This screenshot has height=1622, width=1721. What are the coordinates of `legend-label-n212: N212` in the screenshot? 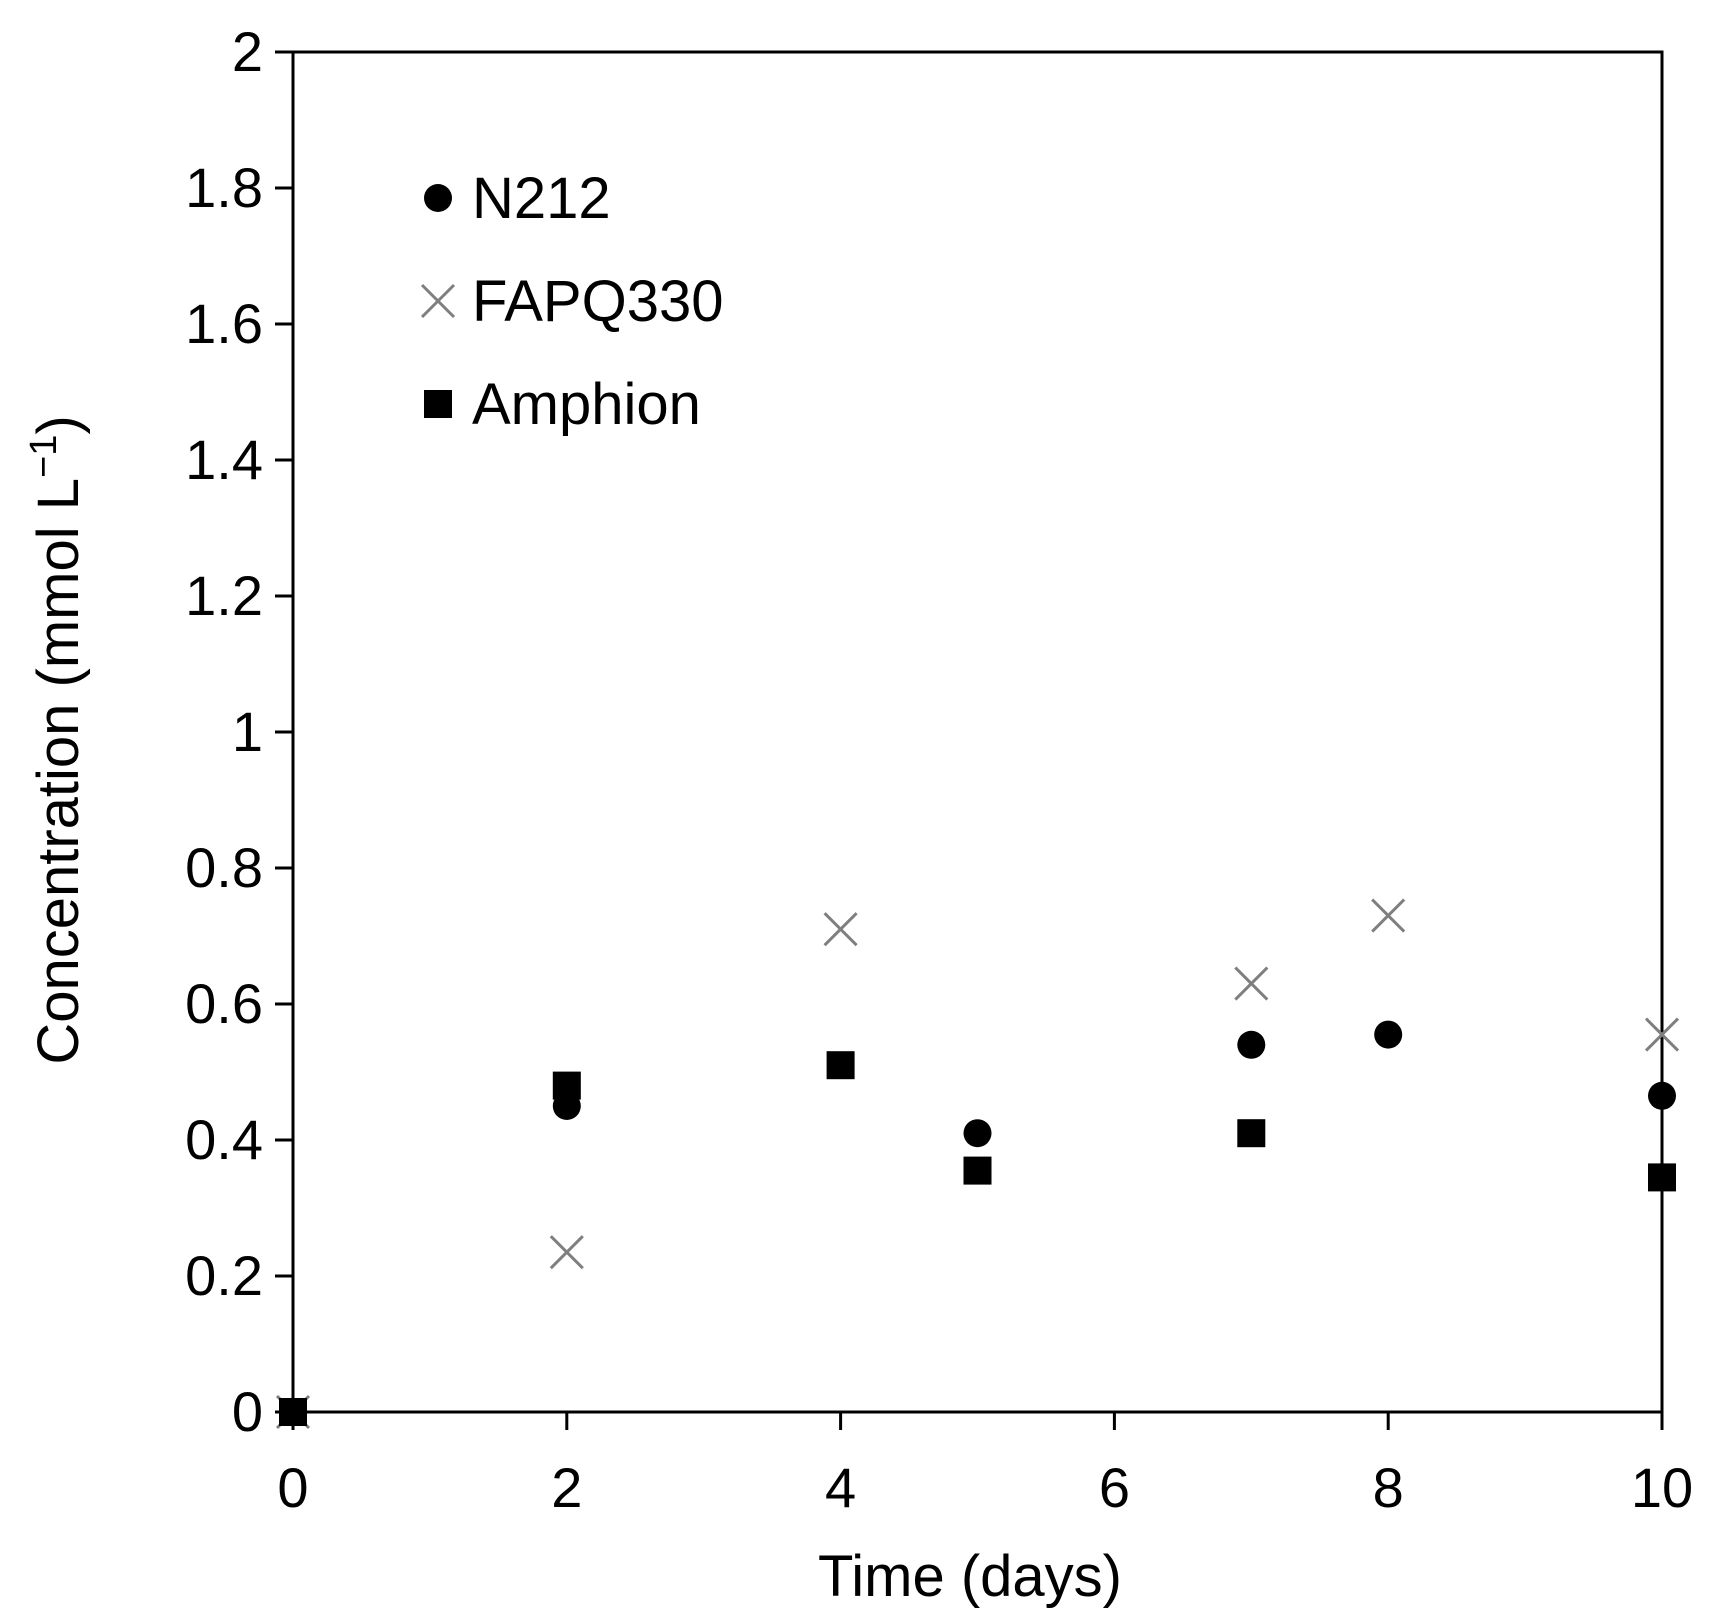 It's located at (541, 198).